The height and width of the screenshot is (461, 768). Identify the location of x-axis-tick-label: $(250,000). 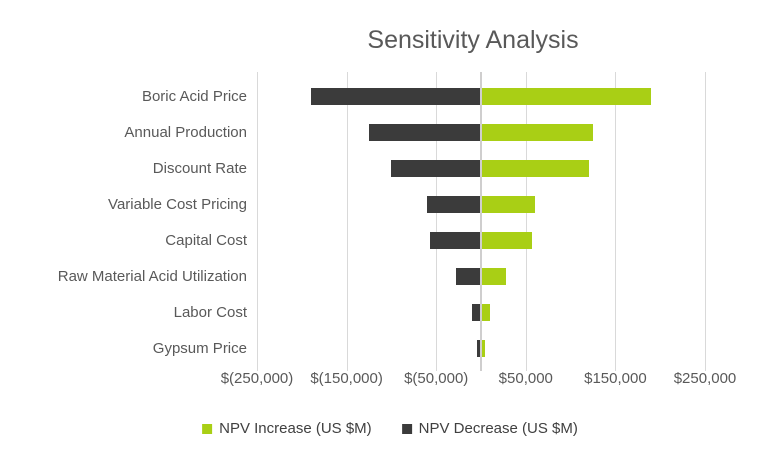
(257, 378).